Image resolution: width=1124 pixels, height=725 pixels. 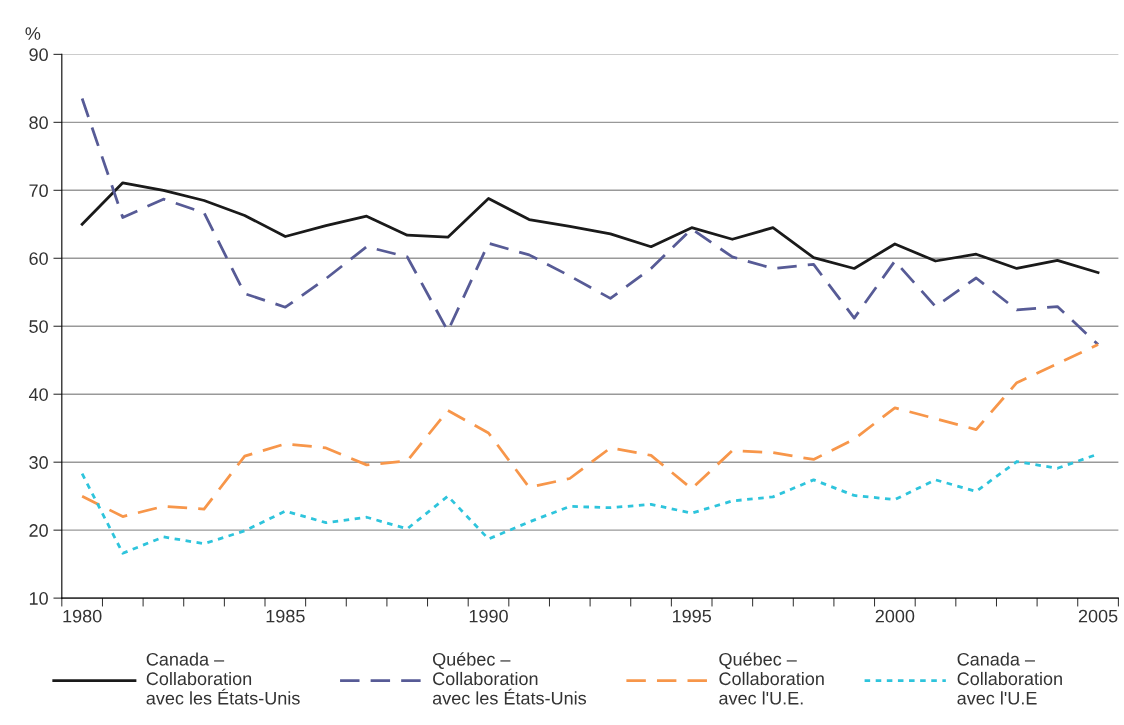 What do you see at coordinates (38, 462) in the screenshot?
I see `y-tick-label: 30` at bounding box center [38, 462].